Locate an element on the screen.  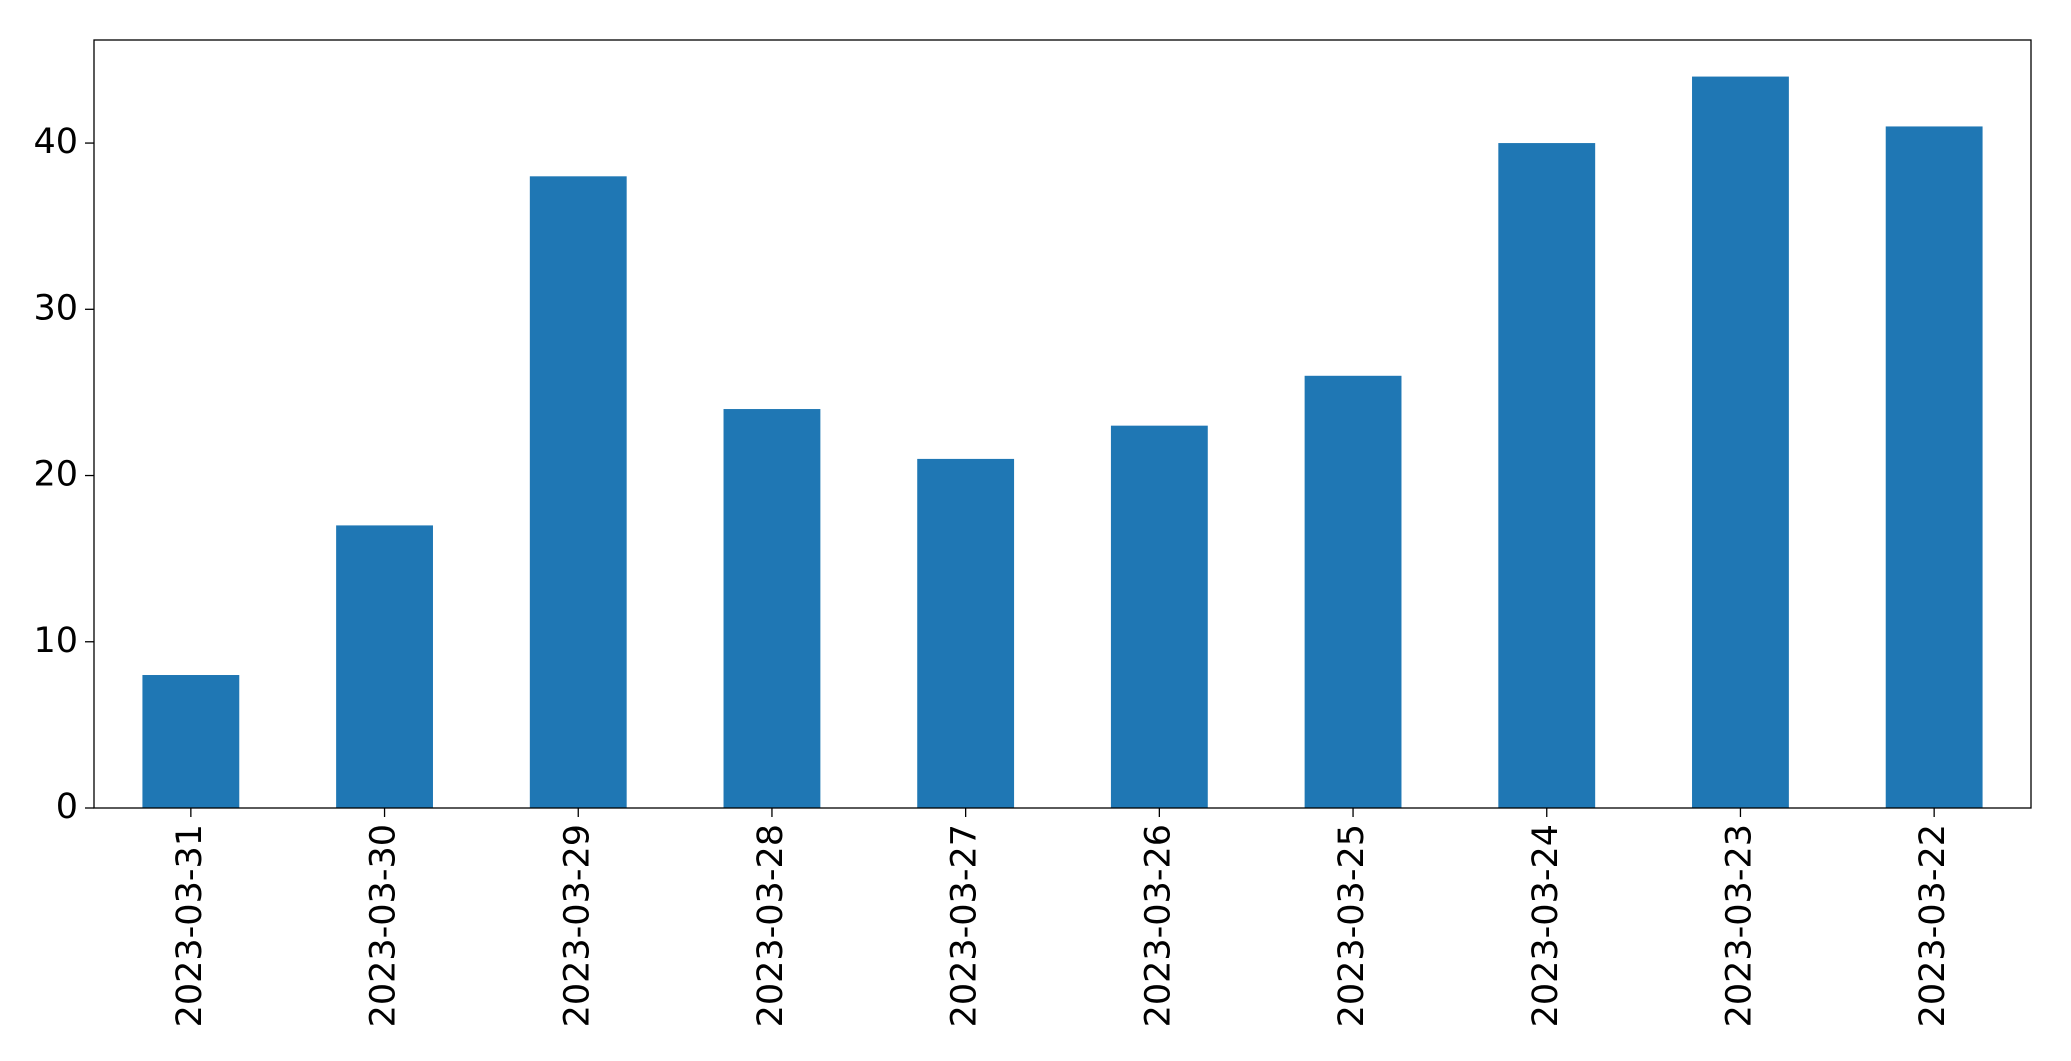
x-tick-label: 2023-03-23 is located at coordinates (1739, 925).